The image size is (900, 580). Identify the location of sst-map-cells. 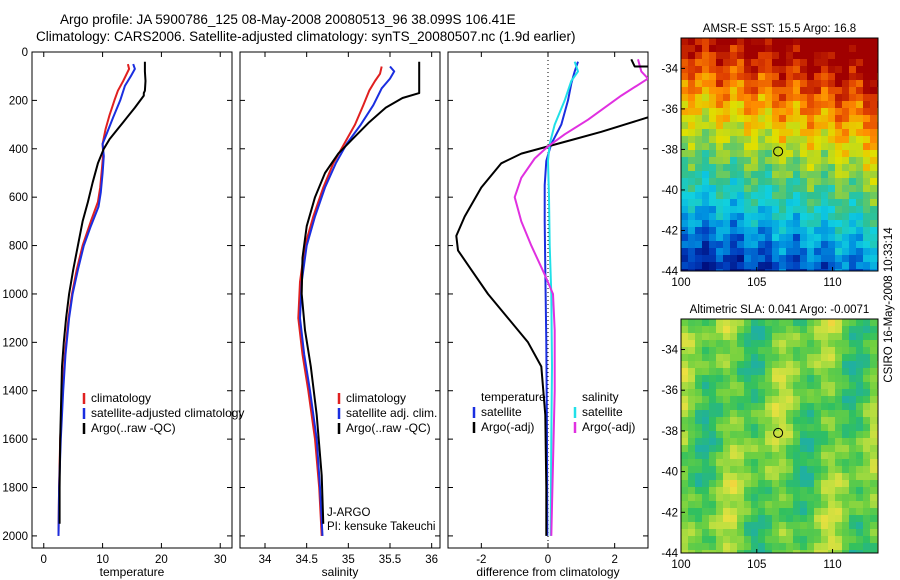
(779, 154).